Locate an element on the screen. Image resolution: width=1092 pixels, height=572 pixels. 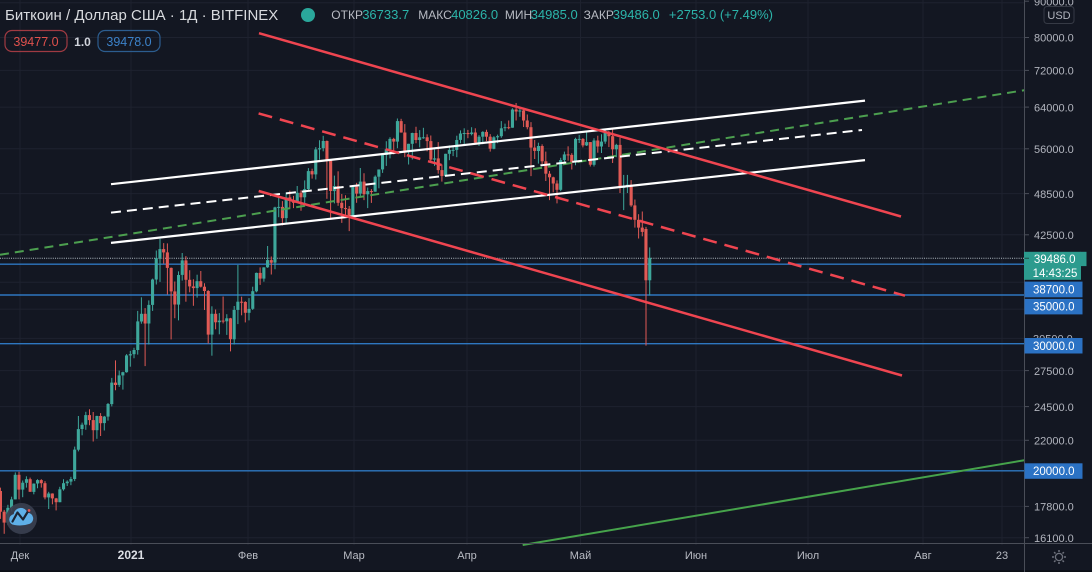
svg-text: 2021 is located at coordinates (131, 555).